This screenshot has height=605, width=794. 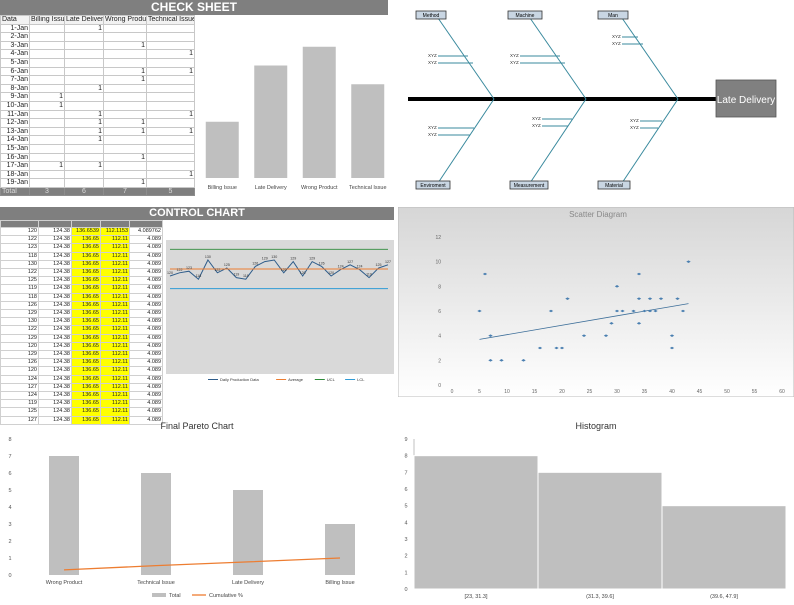 I want to click on category-material: Material, so click(x=614, y=185).